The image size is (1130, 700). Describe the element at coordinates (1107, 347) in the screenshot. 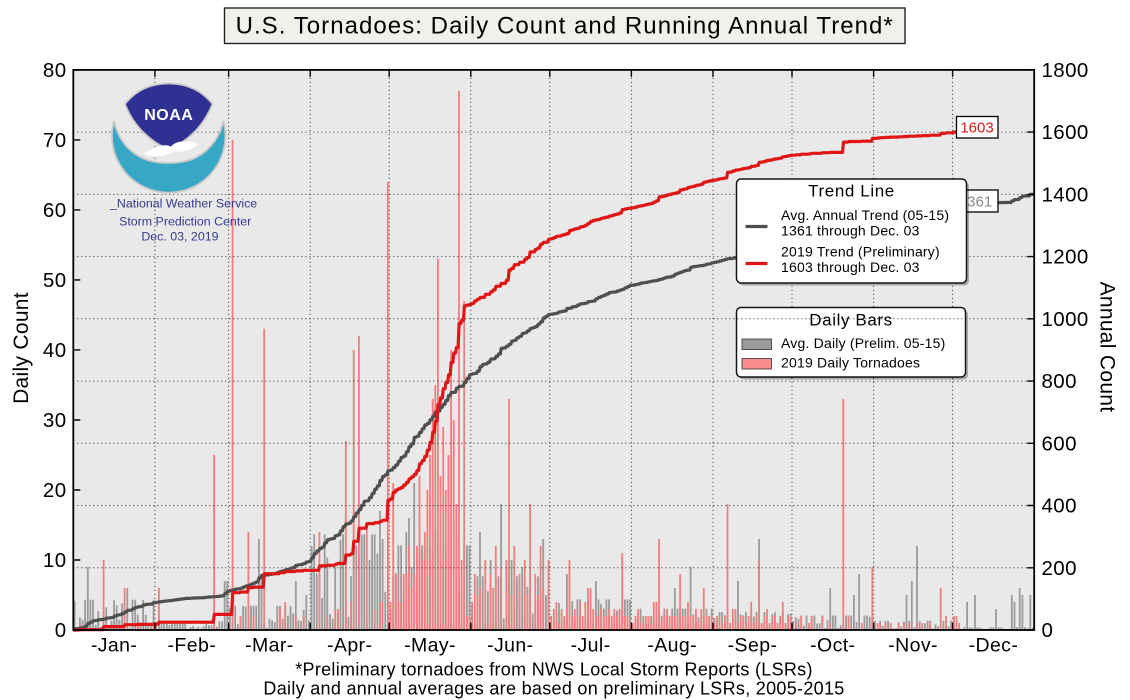

I see `svg-text: Annual Count` at that location.